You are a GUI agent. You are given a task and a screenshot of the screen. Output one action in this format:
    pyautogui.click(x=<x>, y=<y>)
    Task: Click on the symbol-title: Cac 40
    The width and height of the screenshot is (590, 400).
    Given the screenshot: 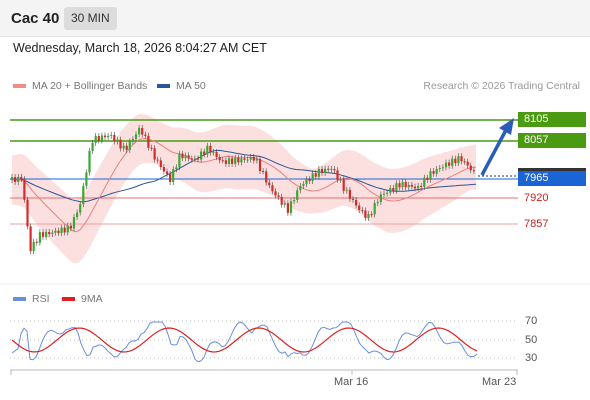 What is the action you would take?
    pyautogui.click(x=35, y=18)
    